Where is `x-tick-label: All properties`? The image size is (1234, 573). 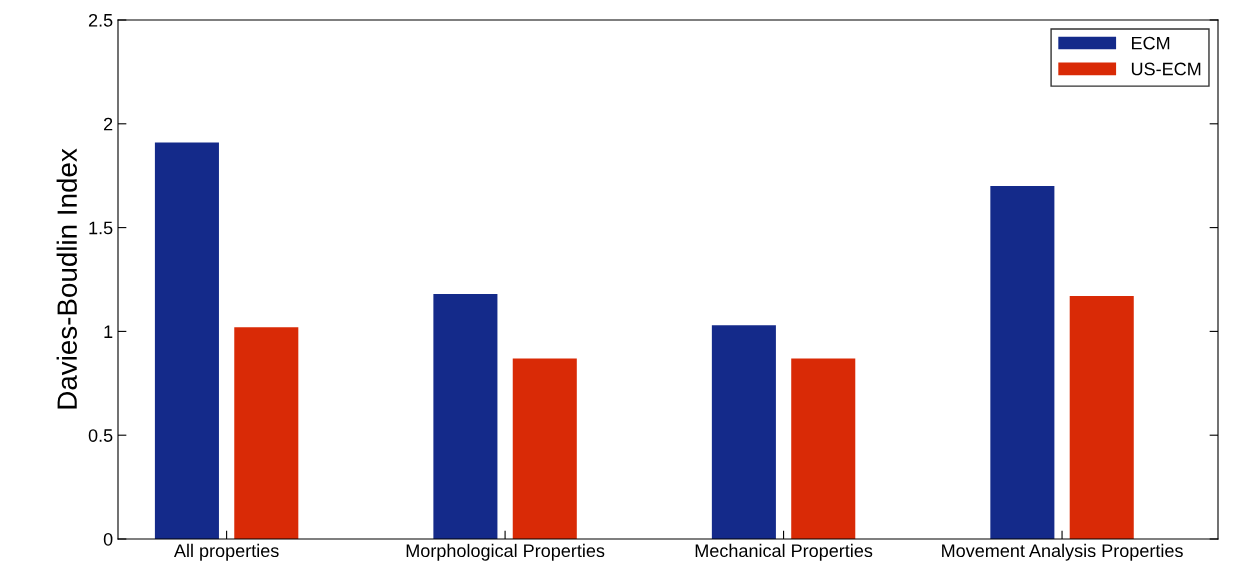
x-tick-label: All properties is located at coordinates (226, 552).